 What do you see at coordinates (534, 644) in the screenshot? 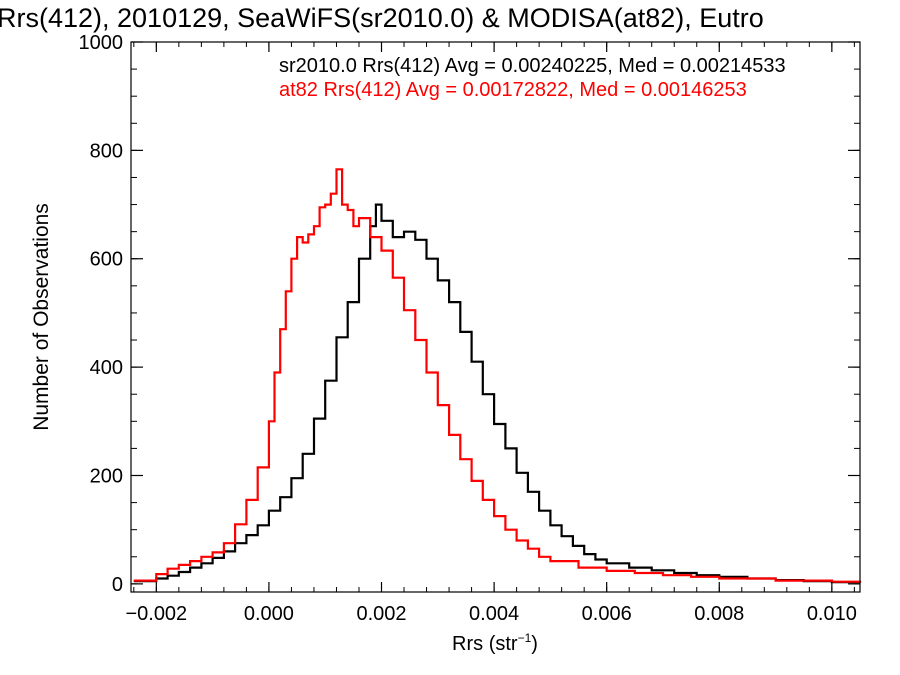
I see `x-axis-label-close: )` at bounding box center [534, 644].